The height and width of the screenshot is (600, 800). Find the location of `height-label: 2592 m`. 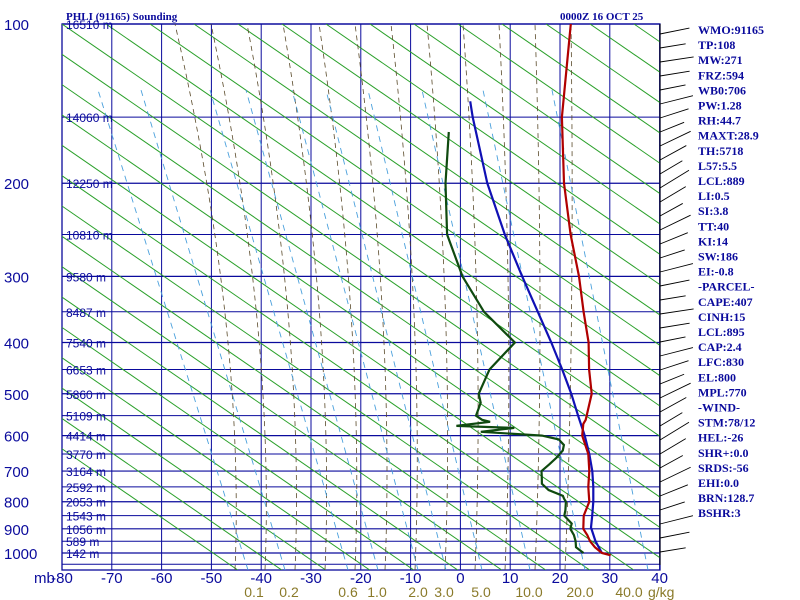

height-label: 2592 m is located at coordinates (86, 488).